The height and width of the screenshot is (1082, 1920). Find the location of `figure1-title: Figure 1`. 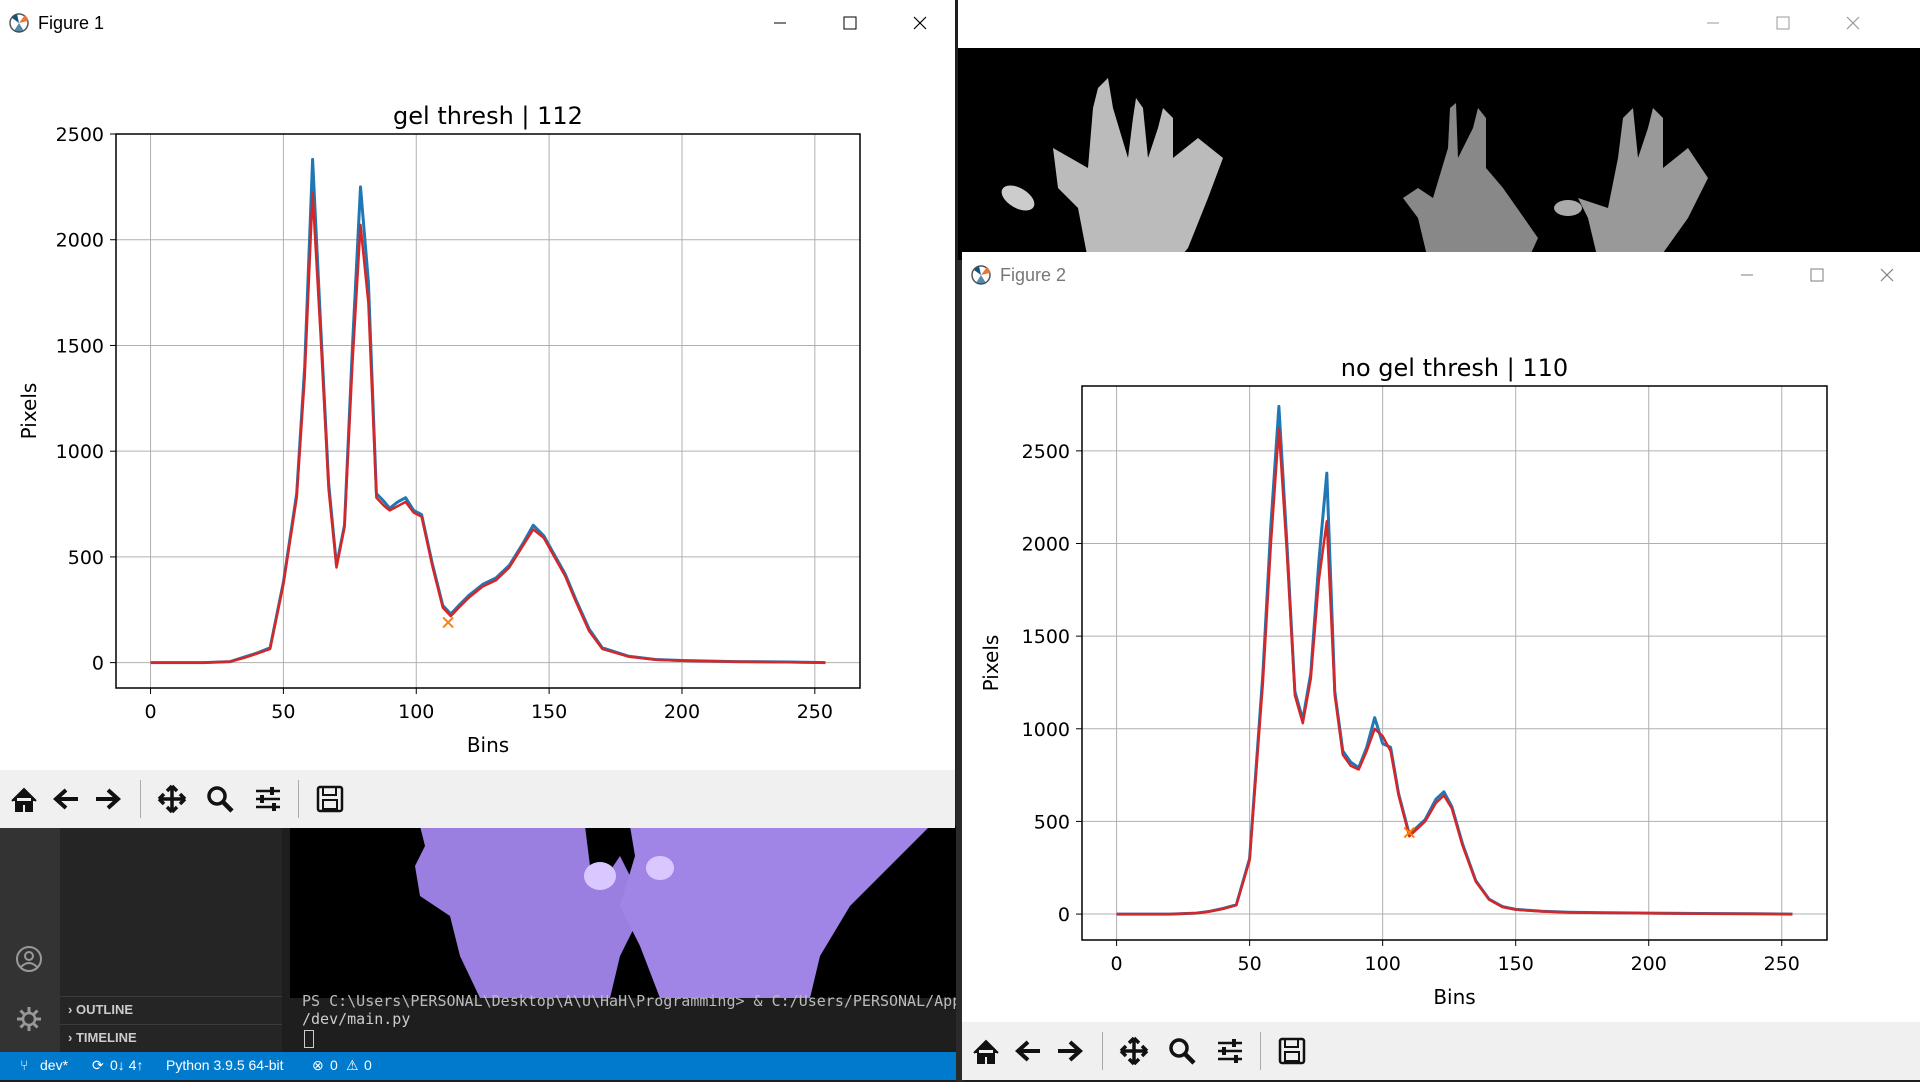

figure1-title: Figure 1 is located at coordinates (71, 23).